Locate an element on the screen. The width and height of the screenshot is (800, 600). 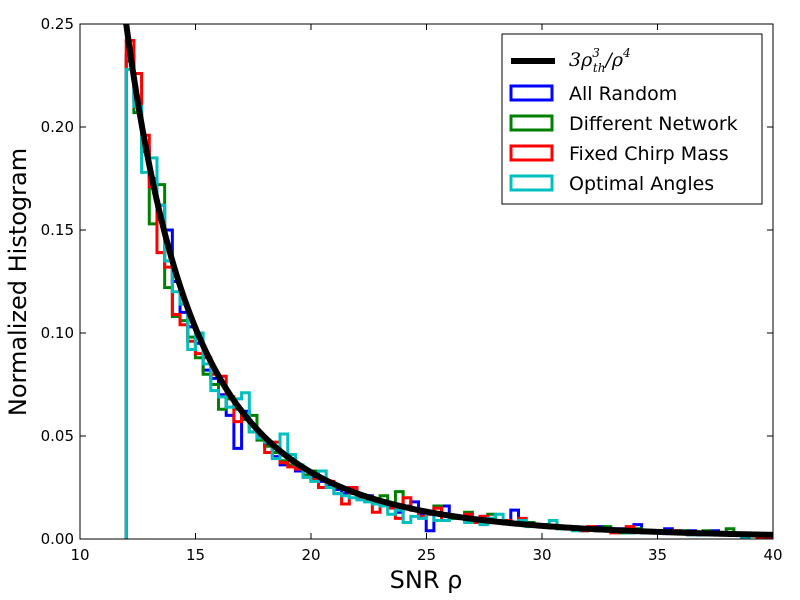
y-tick-label: 0.05 is located at coordinates (57, 436).